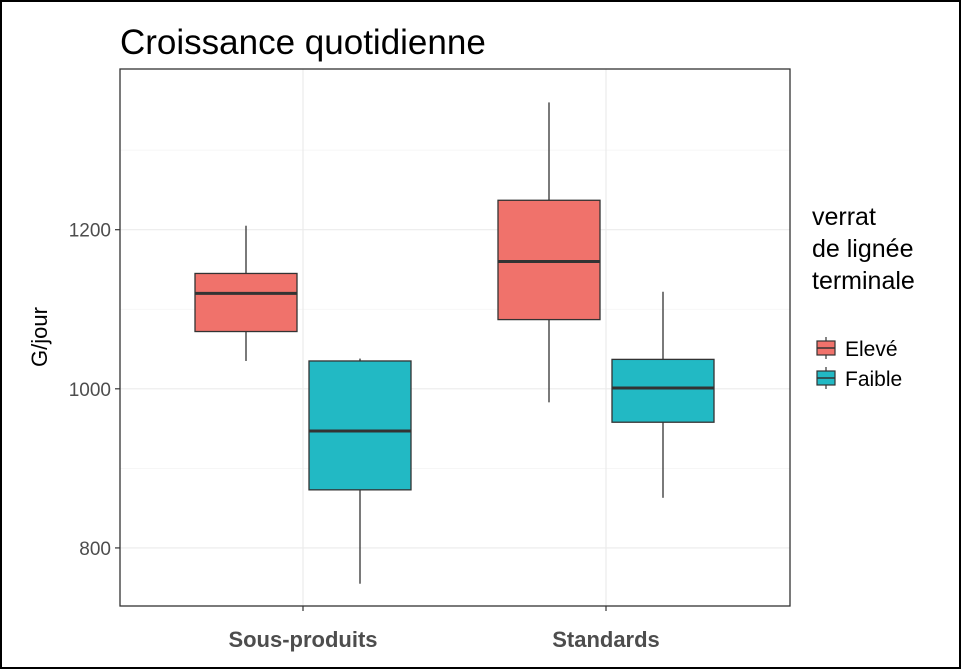  What do you see at coordinates (90, 231) in the screenshot?
I see `y-tick-label: 1200` at bounding box center [90, 231].